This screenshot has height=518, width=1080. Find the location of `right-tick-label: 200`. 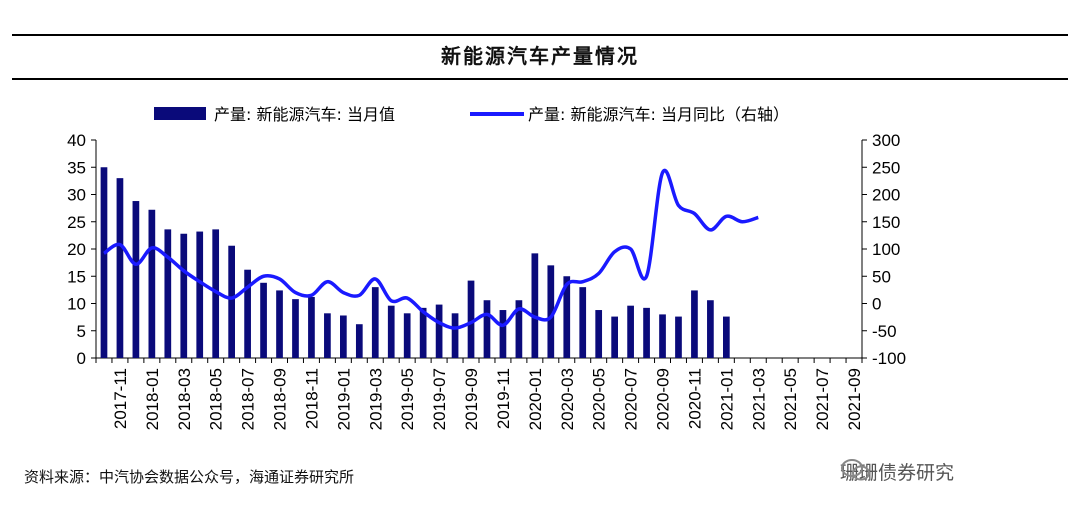

right-tick-label: 200 is located at coordinates (886, 195).